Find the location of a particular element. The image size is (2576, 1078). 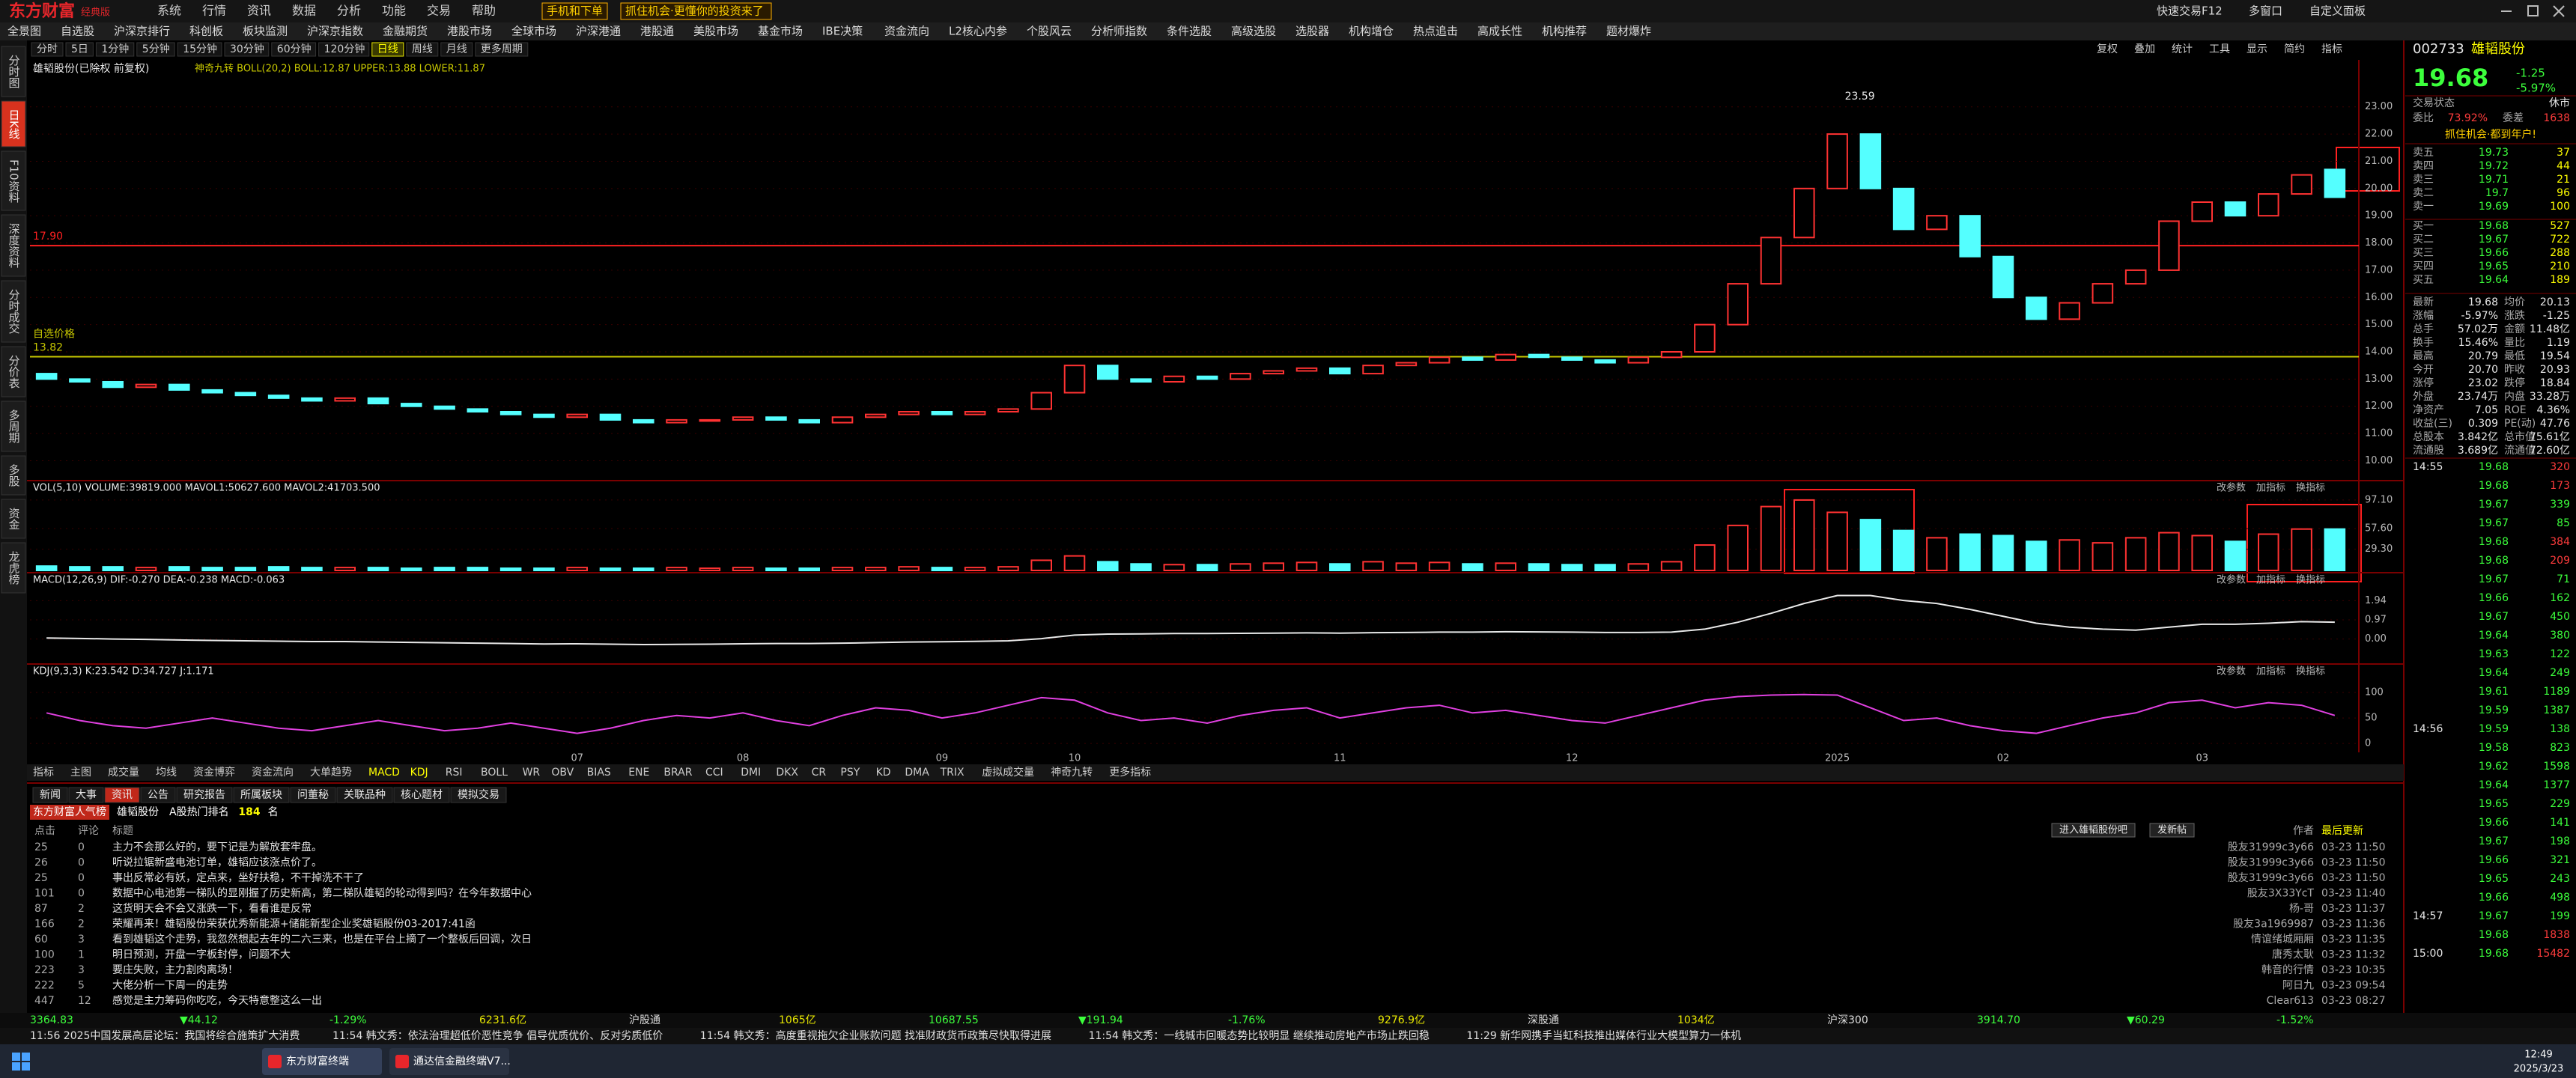

ticker-item: 11:54 韩文秀：一线城市回暖态势比较明显 继续推动房地产市场止跌回稳 is located at coordinates (1259, 1035).